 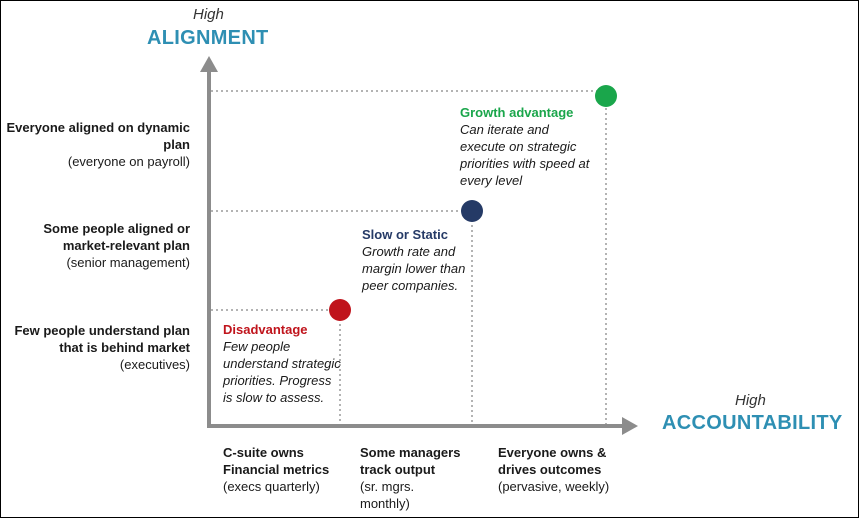 What do you see at coordinates (630, 426) in the screenshot?
I see `x-axis-arrowhead` at bounding box center [630, 426].